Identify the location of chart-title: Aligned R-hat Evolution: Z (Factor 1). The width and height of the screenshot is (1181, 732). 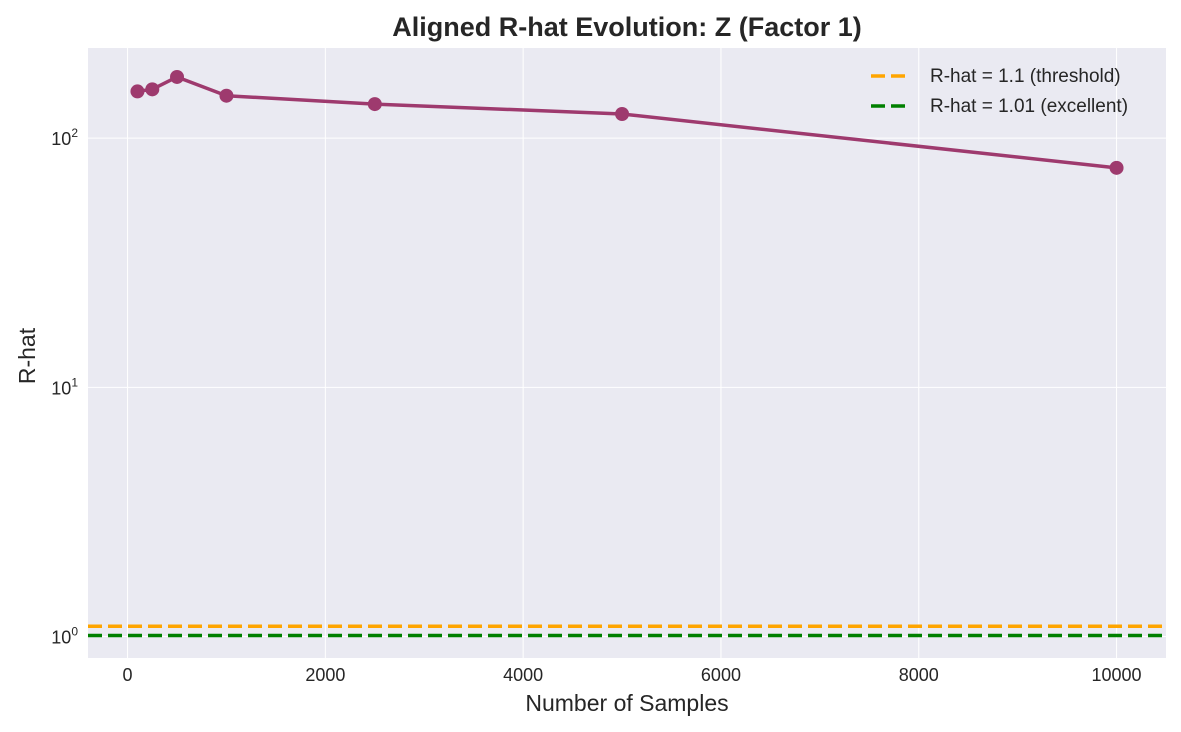
(626, 27).